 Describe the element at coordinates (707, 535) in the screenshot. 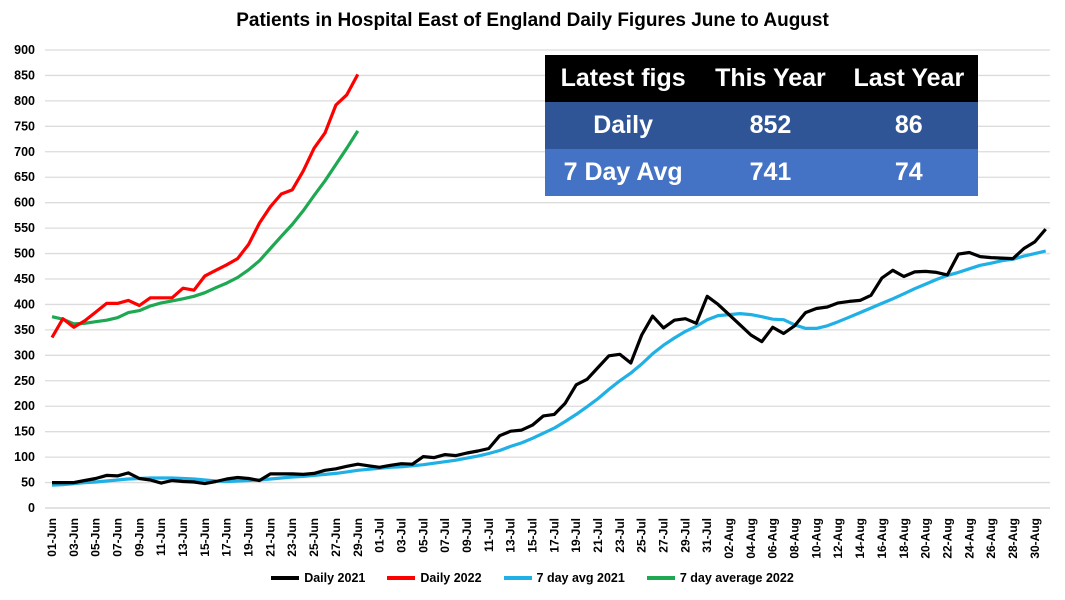

I see `x-tick-label: 31-Jul` at that location.